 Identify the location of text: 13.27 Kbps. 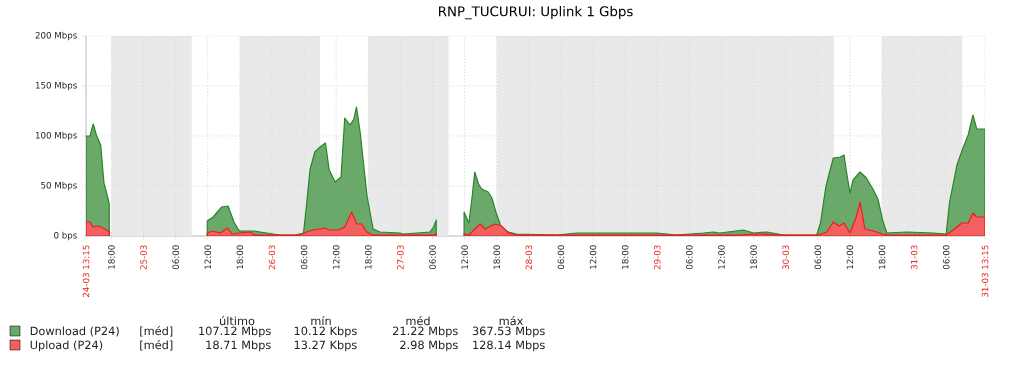
(325, 346).